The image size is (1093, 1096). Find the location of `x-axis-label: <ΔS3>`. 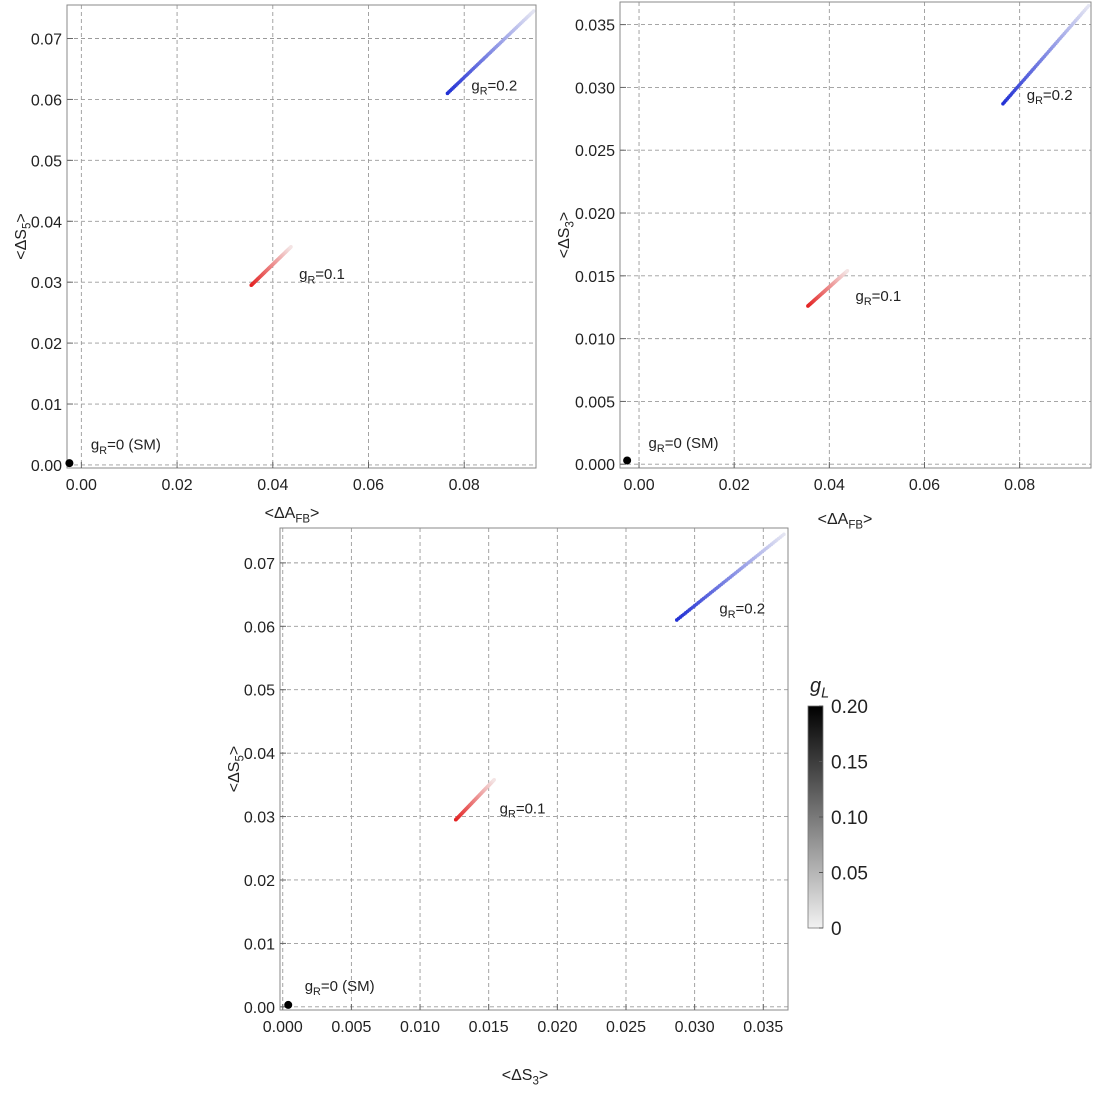

x-axis-label: <ΔS3> is located at coordinates (525, 1077).